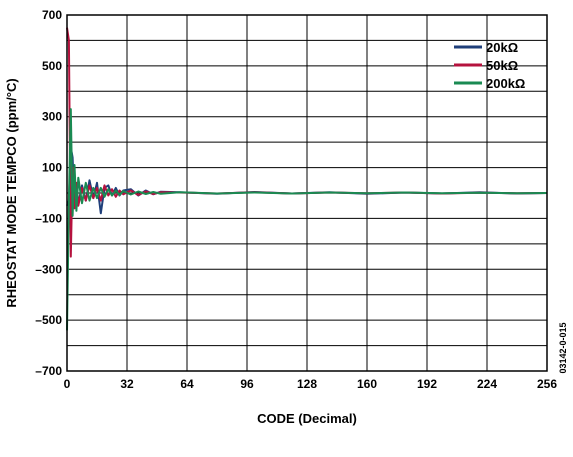  I want to click on y-tick-label: 100, so click(52, 168).